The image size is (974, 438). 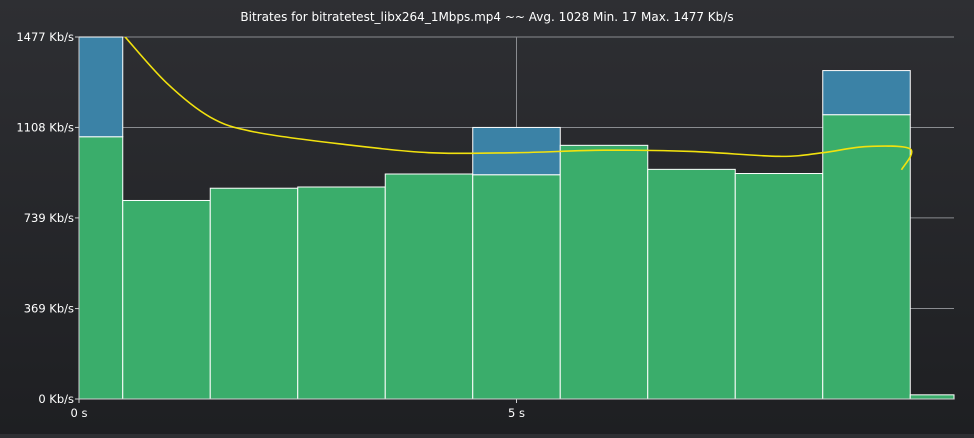 What do you see at coordinates (45, 127) in the screenshot?
I see `y-tick-label: 1108 Kb/s` at bounding box center [45, 127].